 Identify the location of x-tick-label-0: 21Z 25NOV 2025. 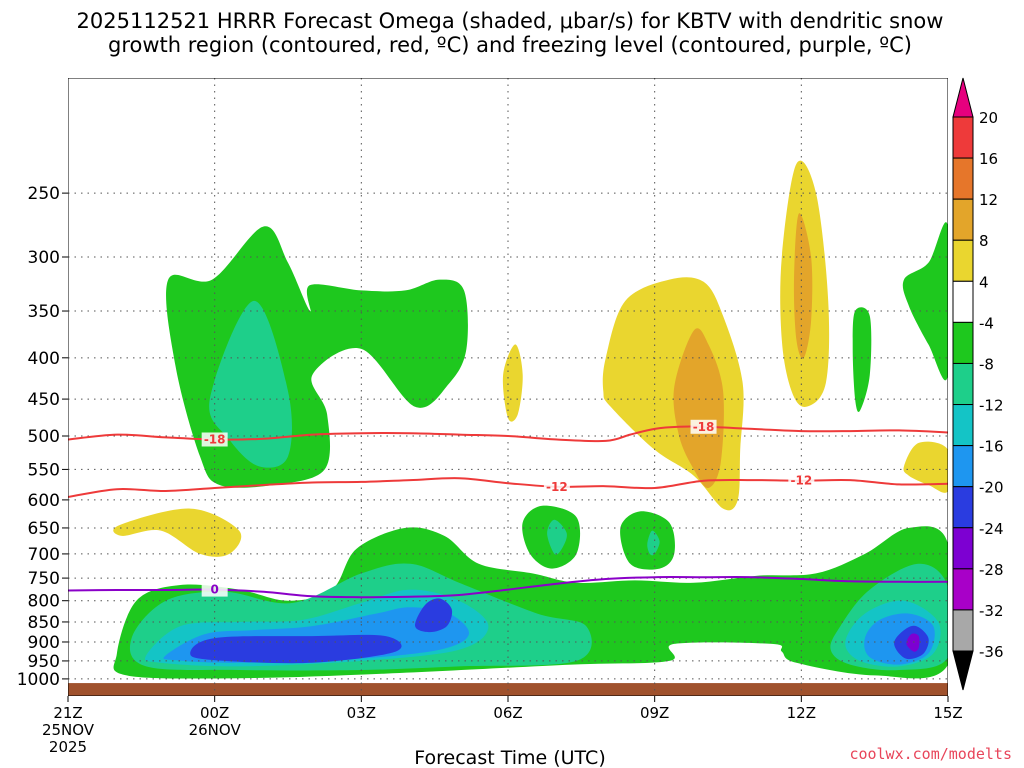
(68, 730).